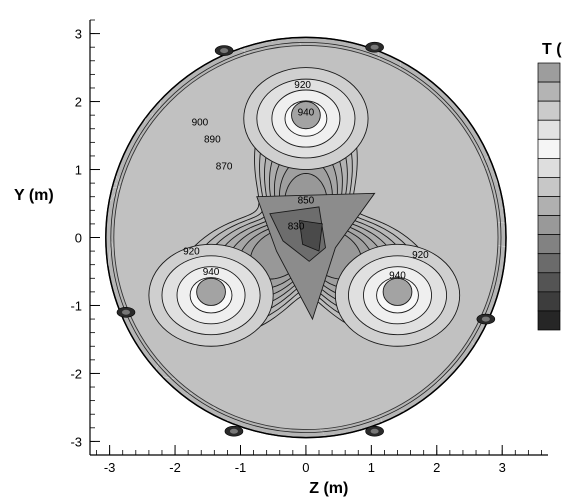 The image size is (569, 497). Describe the element at coordinates (397, 291) in the screenshot. I see `hot-lobe-core` at that location.